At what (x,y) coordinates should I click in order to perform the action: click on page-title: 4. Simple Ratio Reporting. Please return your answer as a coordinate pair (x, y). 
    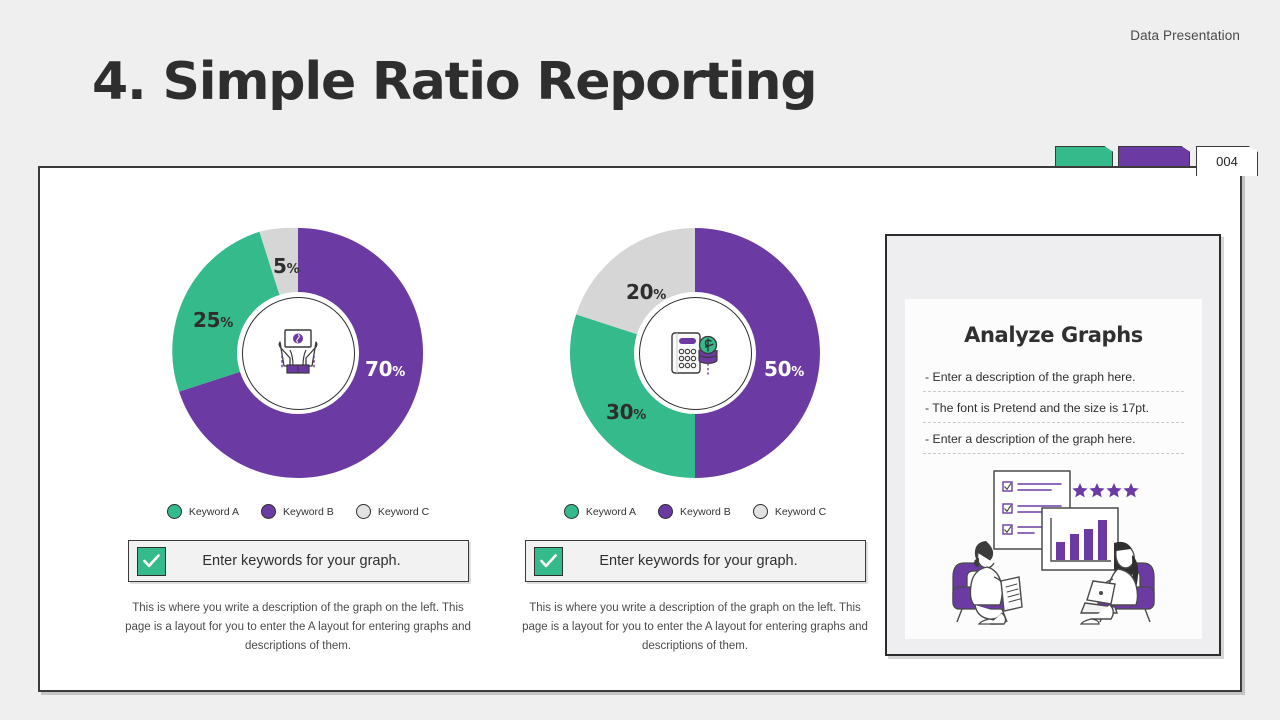
    Looking at the image, I should click on (455, 82).